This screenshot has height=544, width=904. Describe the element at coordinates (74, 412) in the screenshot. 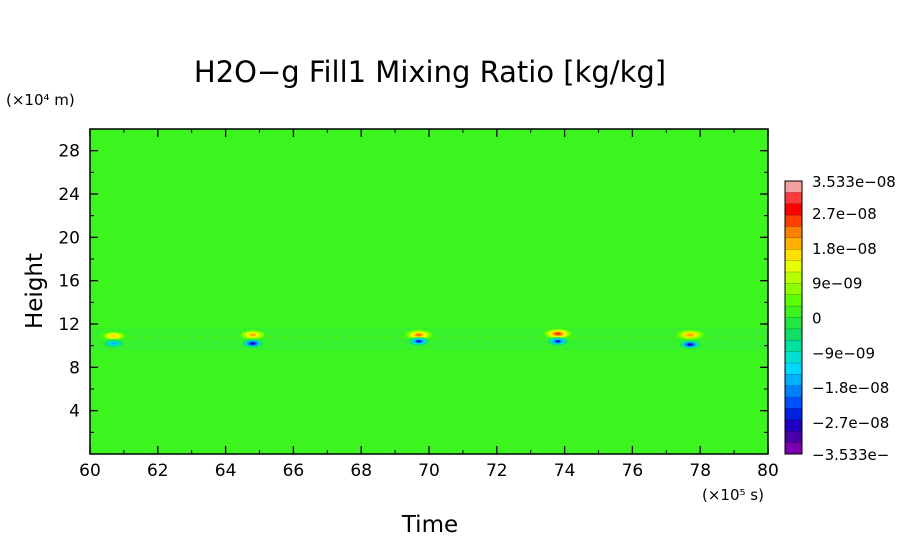

I see `y-tick-label: 4` at that location.